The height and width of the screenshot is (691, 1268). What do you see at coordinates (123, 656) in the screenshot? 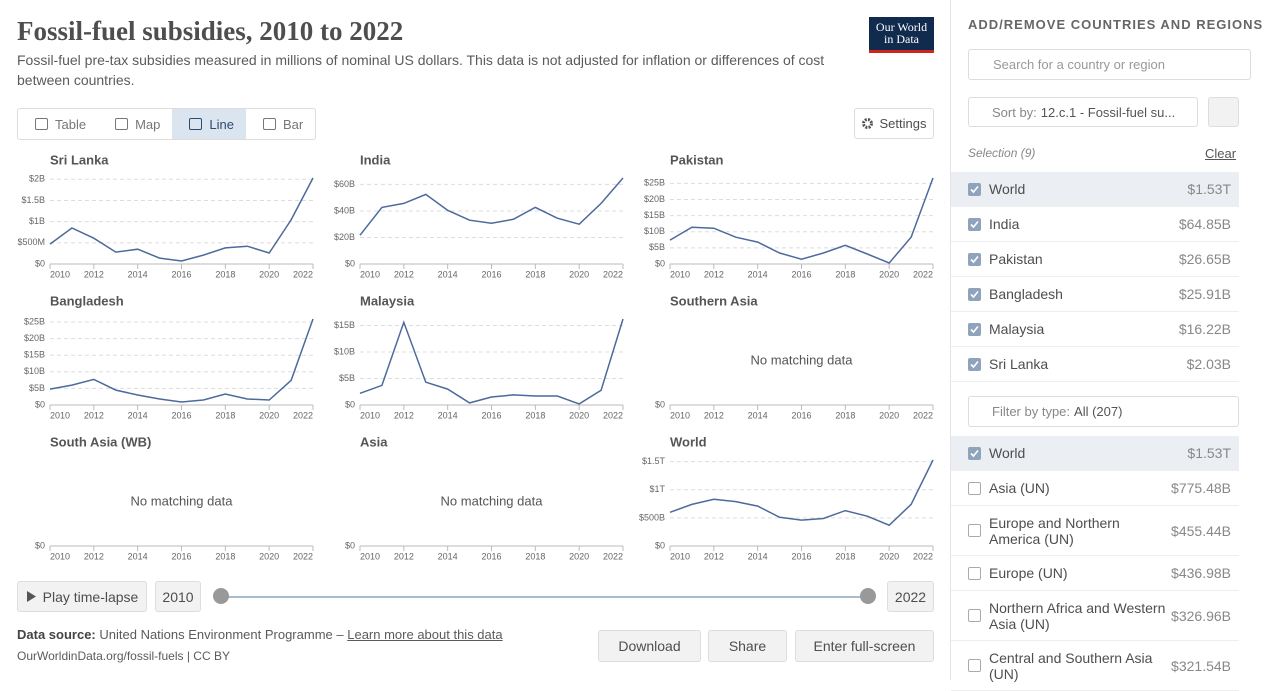
I see `source-url: OurWorldinData.org/fossil-fuels | CC BY` at bounding box center [123, 656].